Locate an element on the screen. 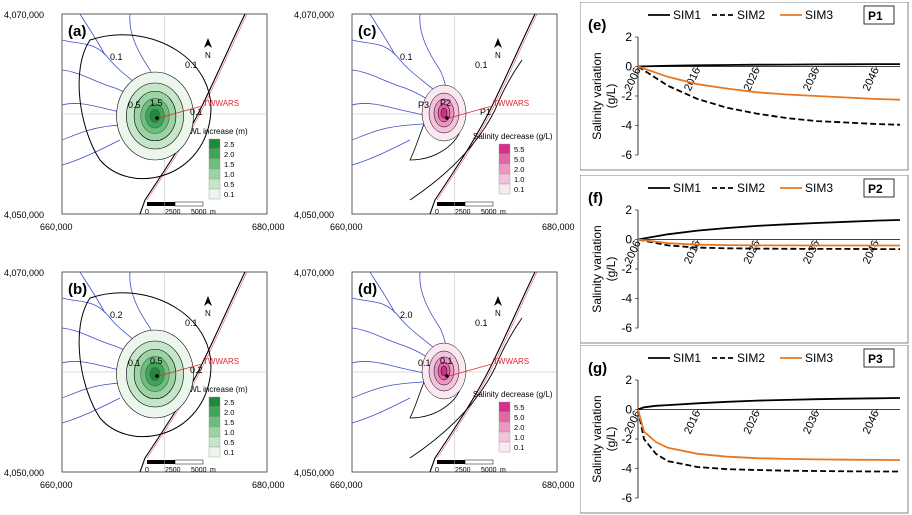 The image size is (912, 515). site-marker is located at coordinates (447, 376).